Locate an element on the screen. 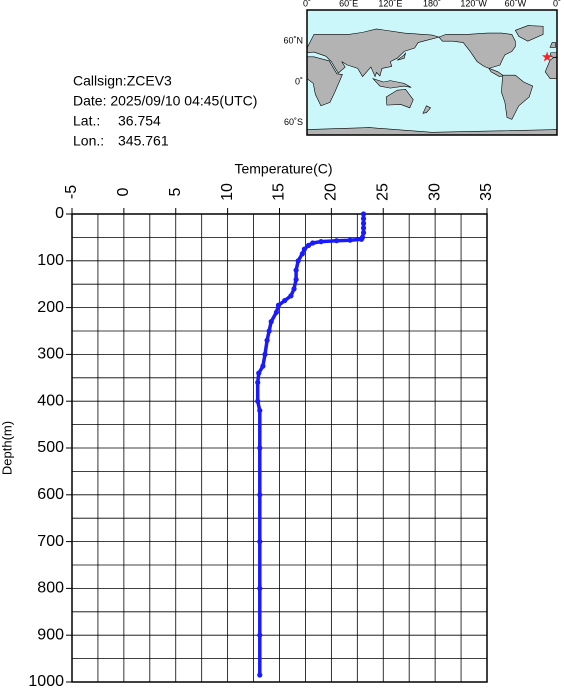  lat-label: Lat.: is located at coordinates (86, 121).